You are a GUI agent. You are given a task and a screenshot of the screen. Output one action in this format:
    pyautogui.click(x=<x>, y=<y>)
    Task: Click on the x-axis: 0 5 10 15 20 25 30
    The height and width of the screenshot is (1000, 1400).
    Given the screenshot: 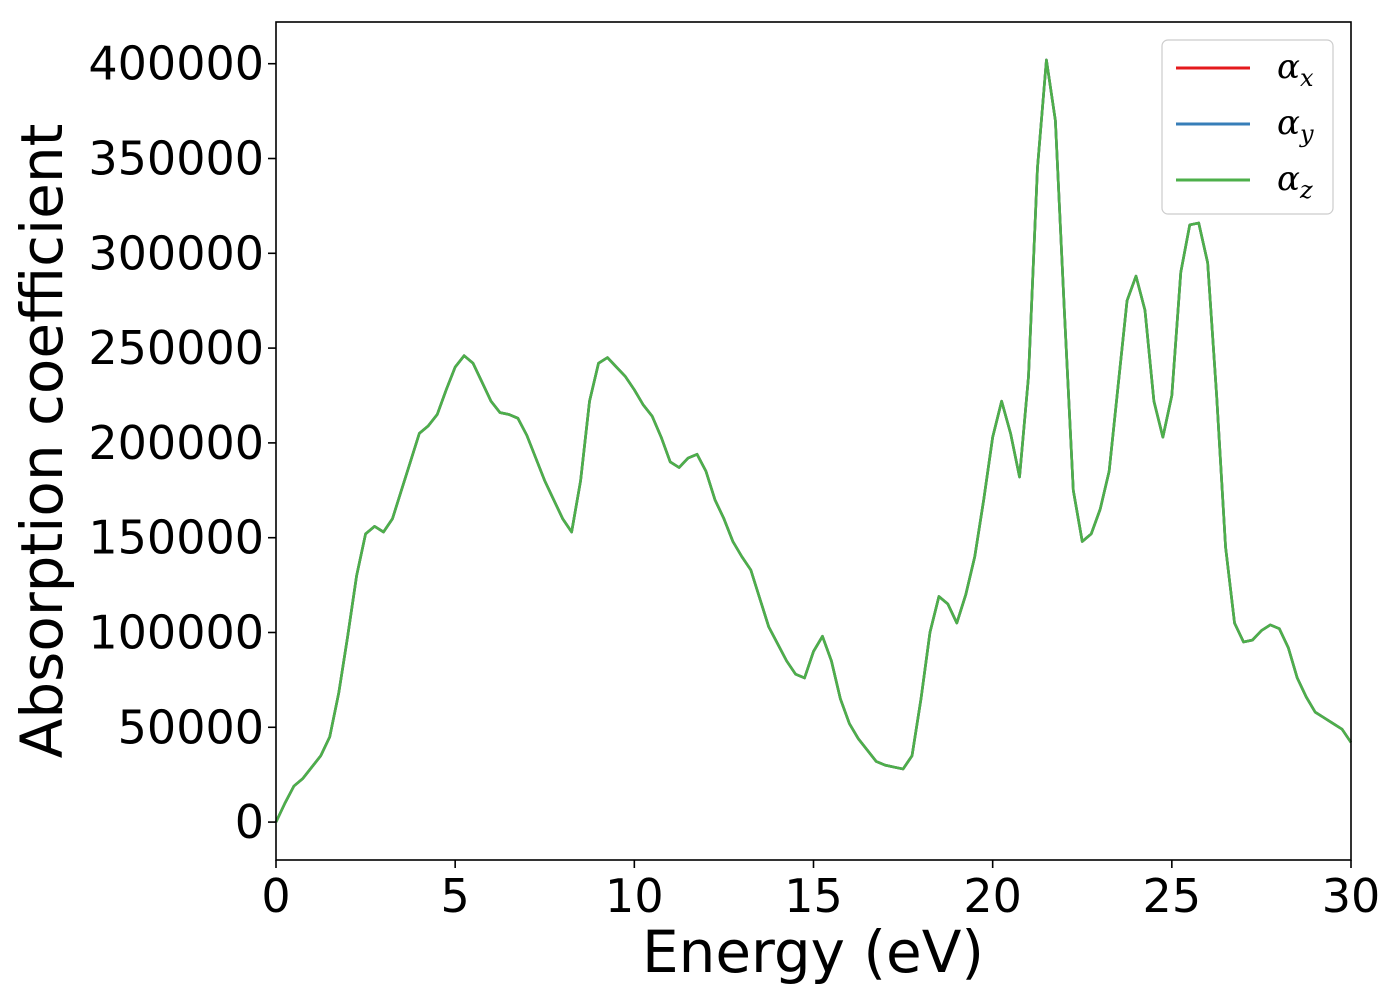 What is the action you would take?
    pyautogui.click(x=820, y=891)
    